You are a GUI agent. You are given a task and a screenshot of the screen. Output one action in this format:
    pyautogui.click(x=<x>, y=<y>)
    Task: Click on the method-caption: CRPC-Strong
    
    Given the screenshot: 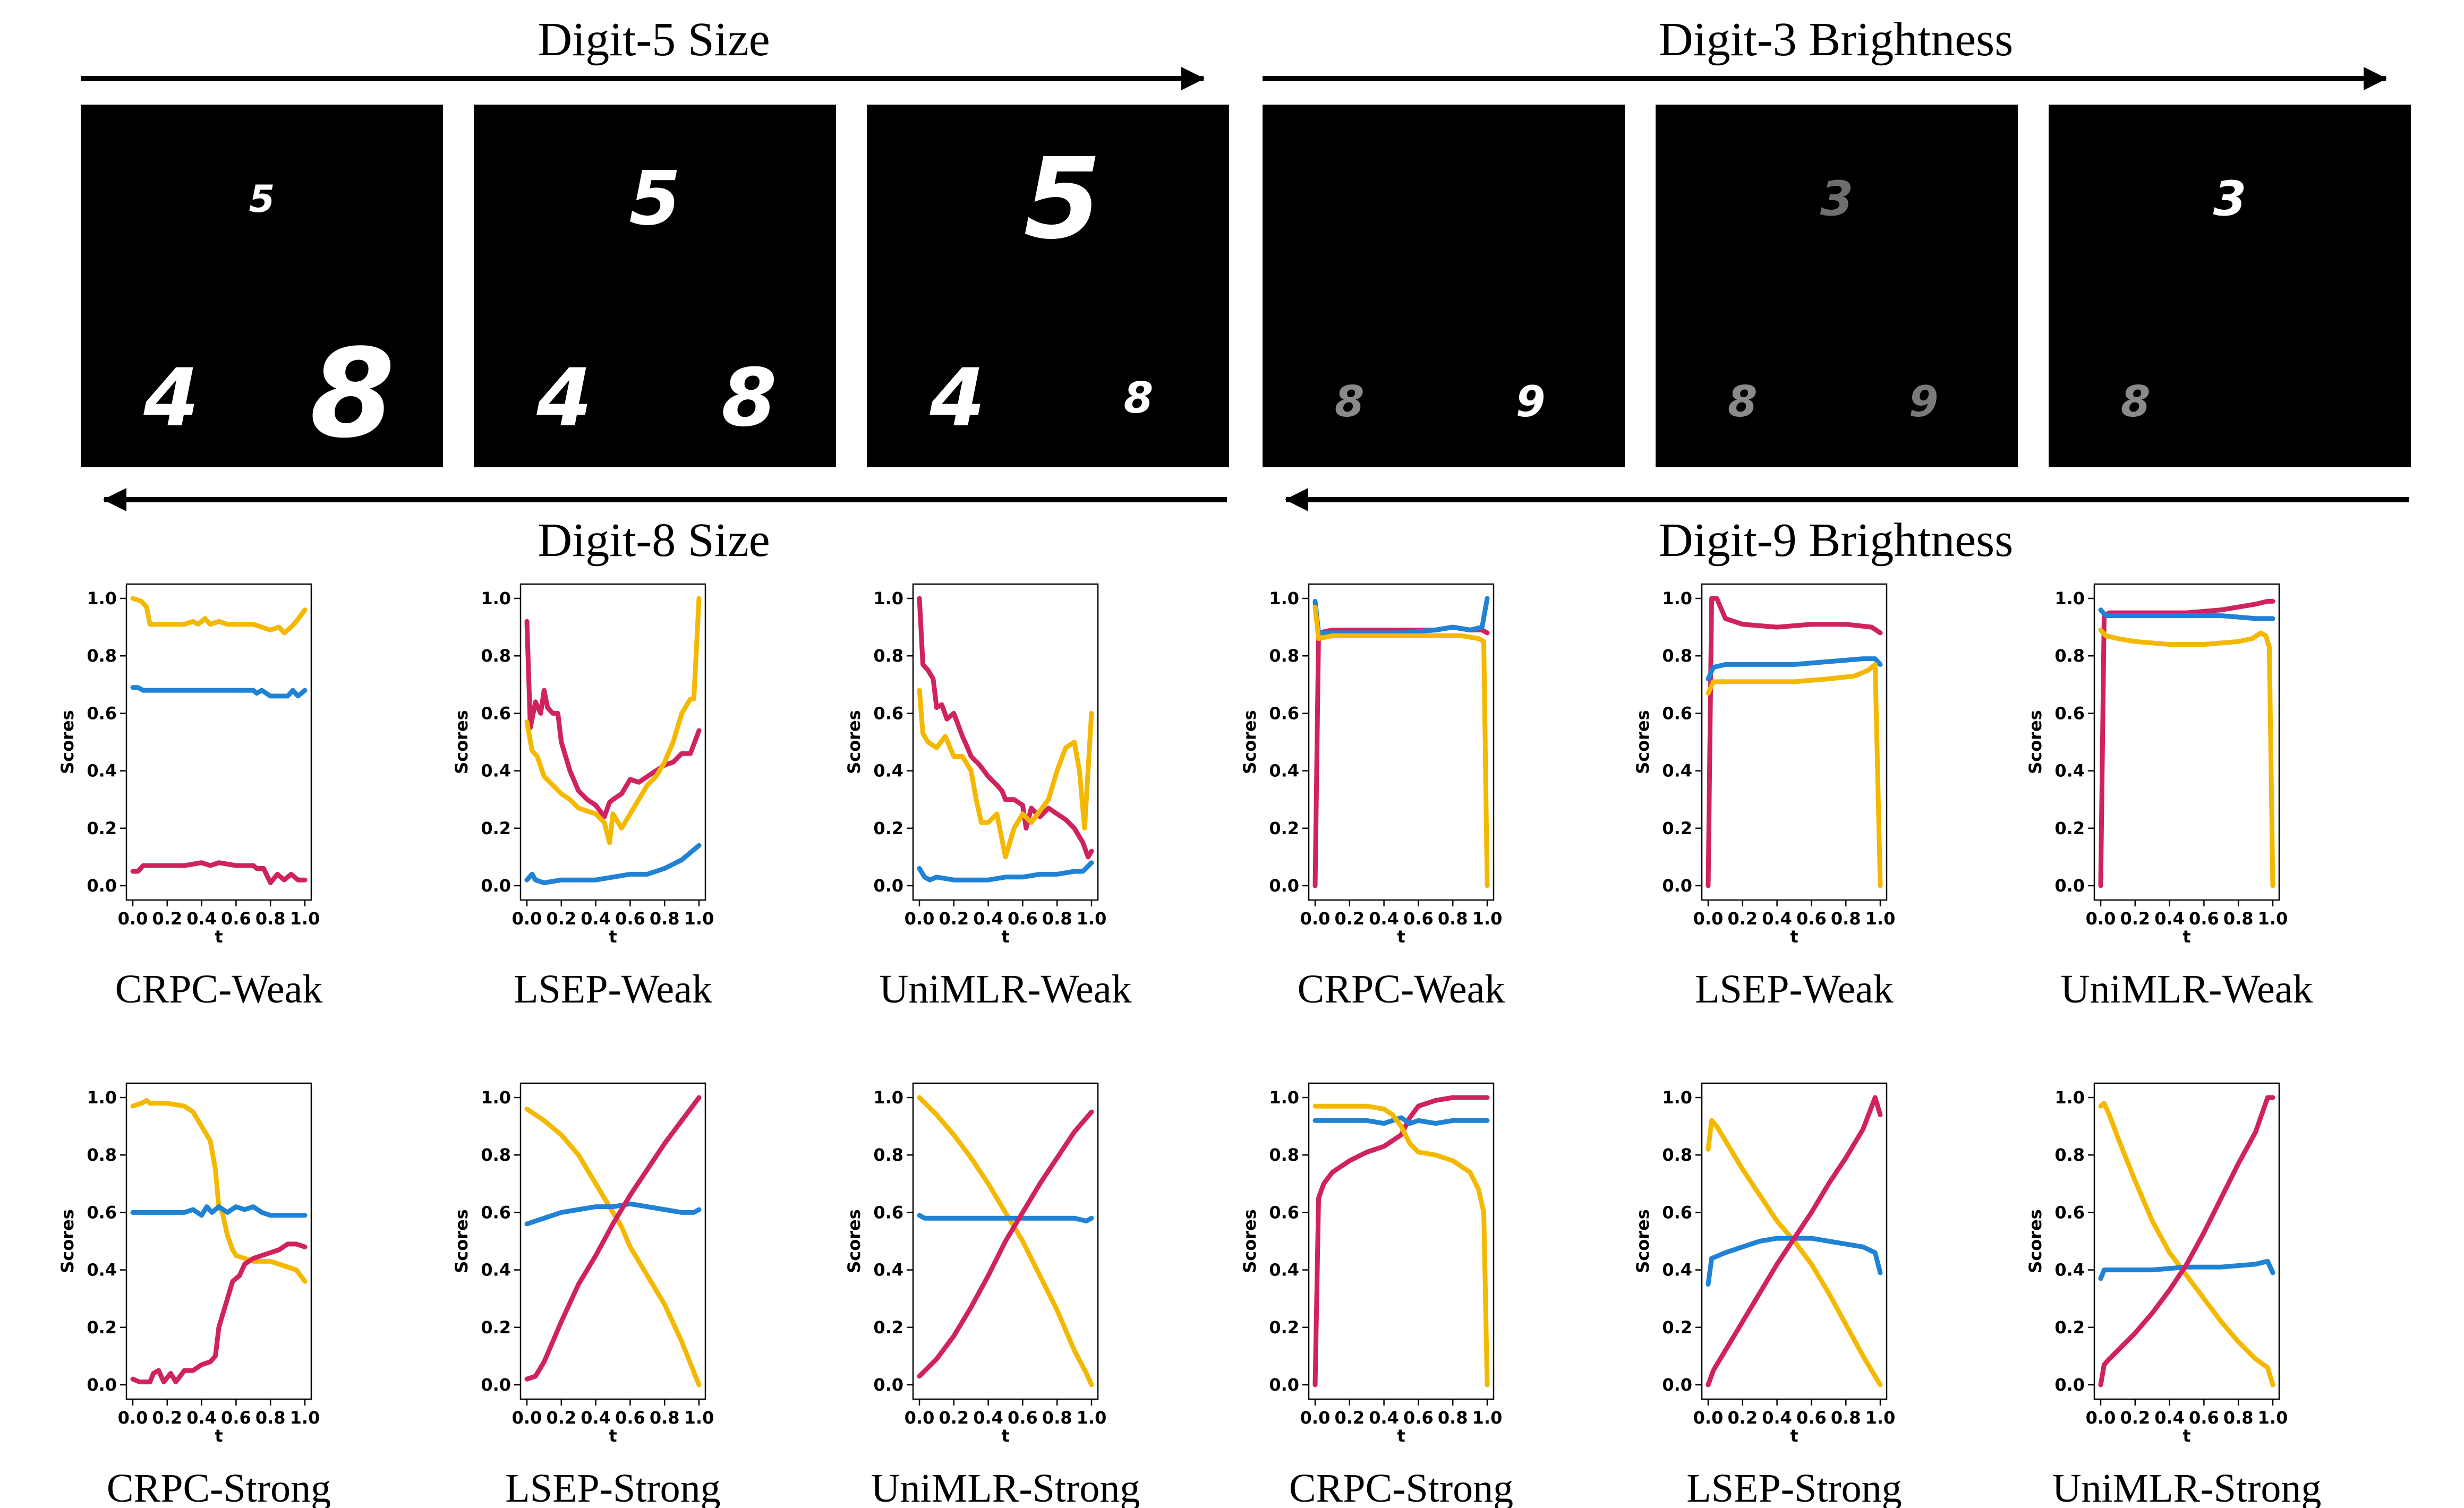 What is the action you would take?
    pyautogui.click(x=1401, y=1487)
    